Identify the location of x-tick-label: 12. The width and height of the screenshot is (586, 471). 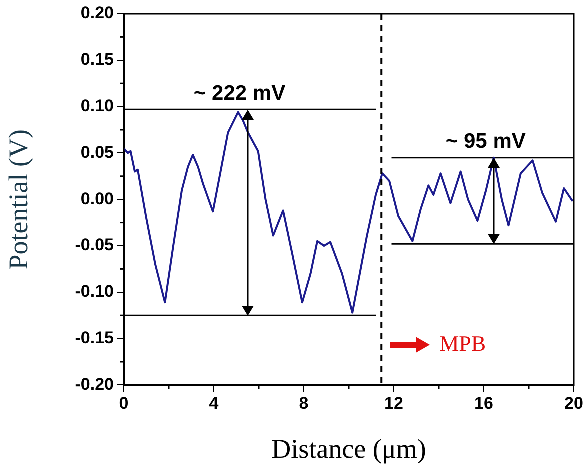
(394, 404).